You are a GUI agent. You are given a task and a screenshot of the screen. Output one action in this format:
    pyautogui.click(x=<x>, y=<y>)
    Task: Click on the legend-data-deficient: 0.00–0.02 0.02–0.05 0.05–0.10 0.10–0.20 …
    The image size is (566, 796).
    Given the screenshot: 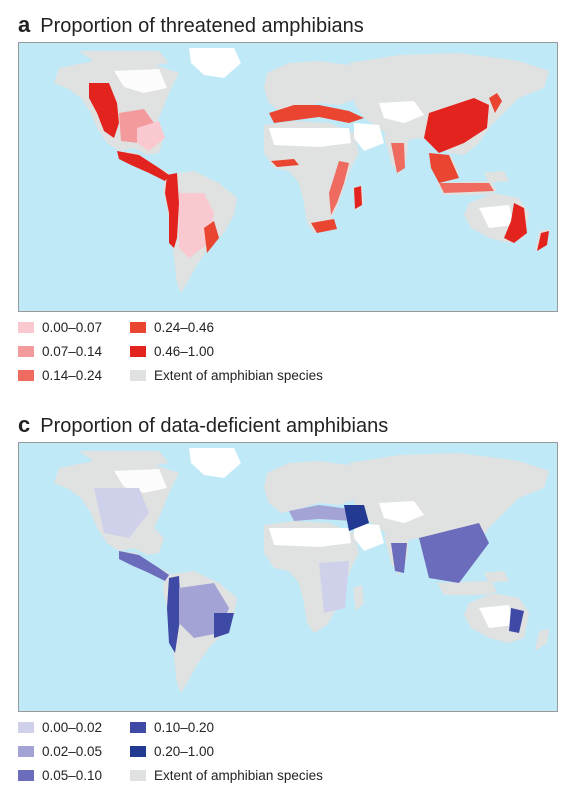 What is the action you would take?
    pyautogui.click(x=288, y=754)
    